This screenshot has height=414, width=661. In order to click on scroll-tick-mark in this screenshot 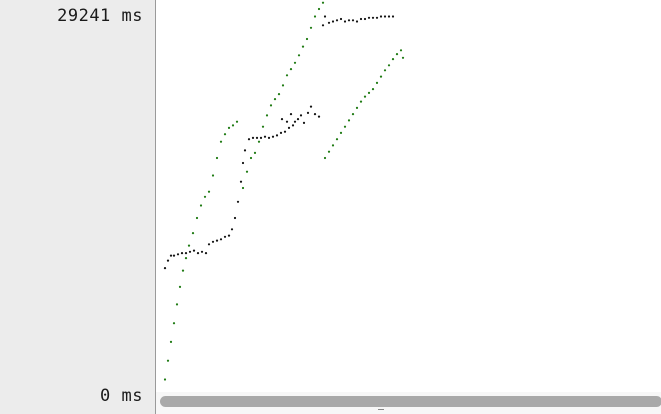, I will do `click(381, 409)`.